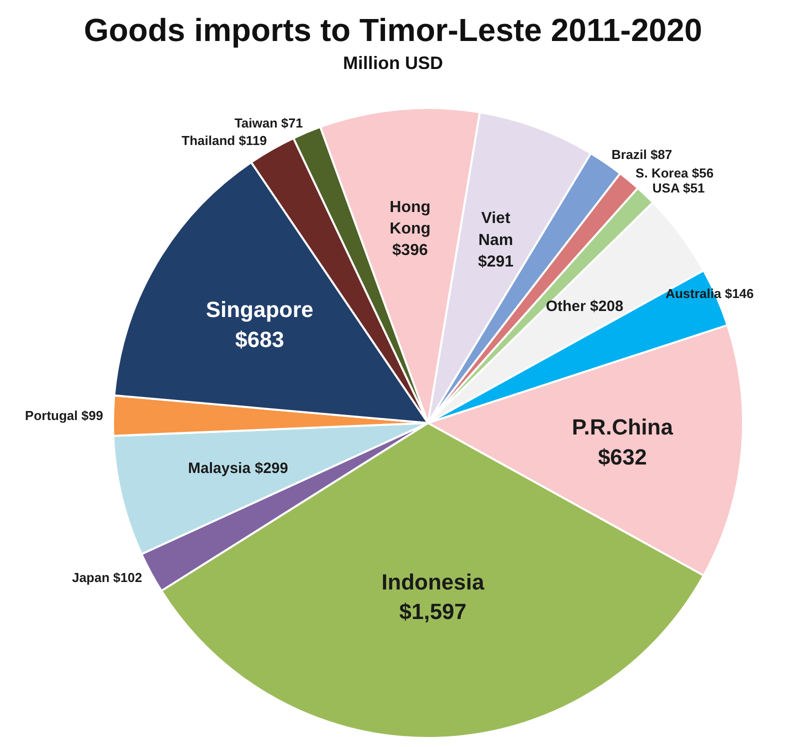 The height and width of the screenshot is (747, 786). I want to click on slice-label: Brazil, so click(629, 154).